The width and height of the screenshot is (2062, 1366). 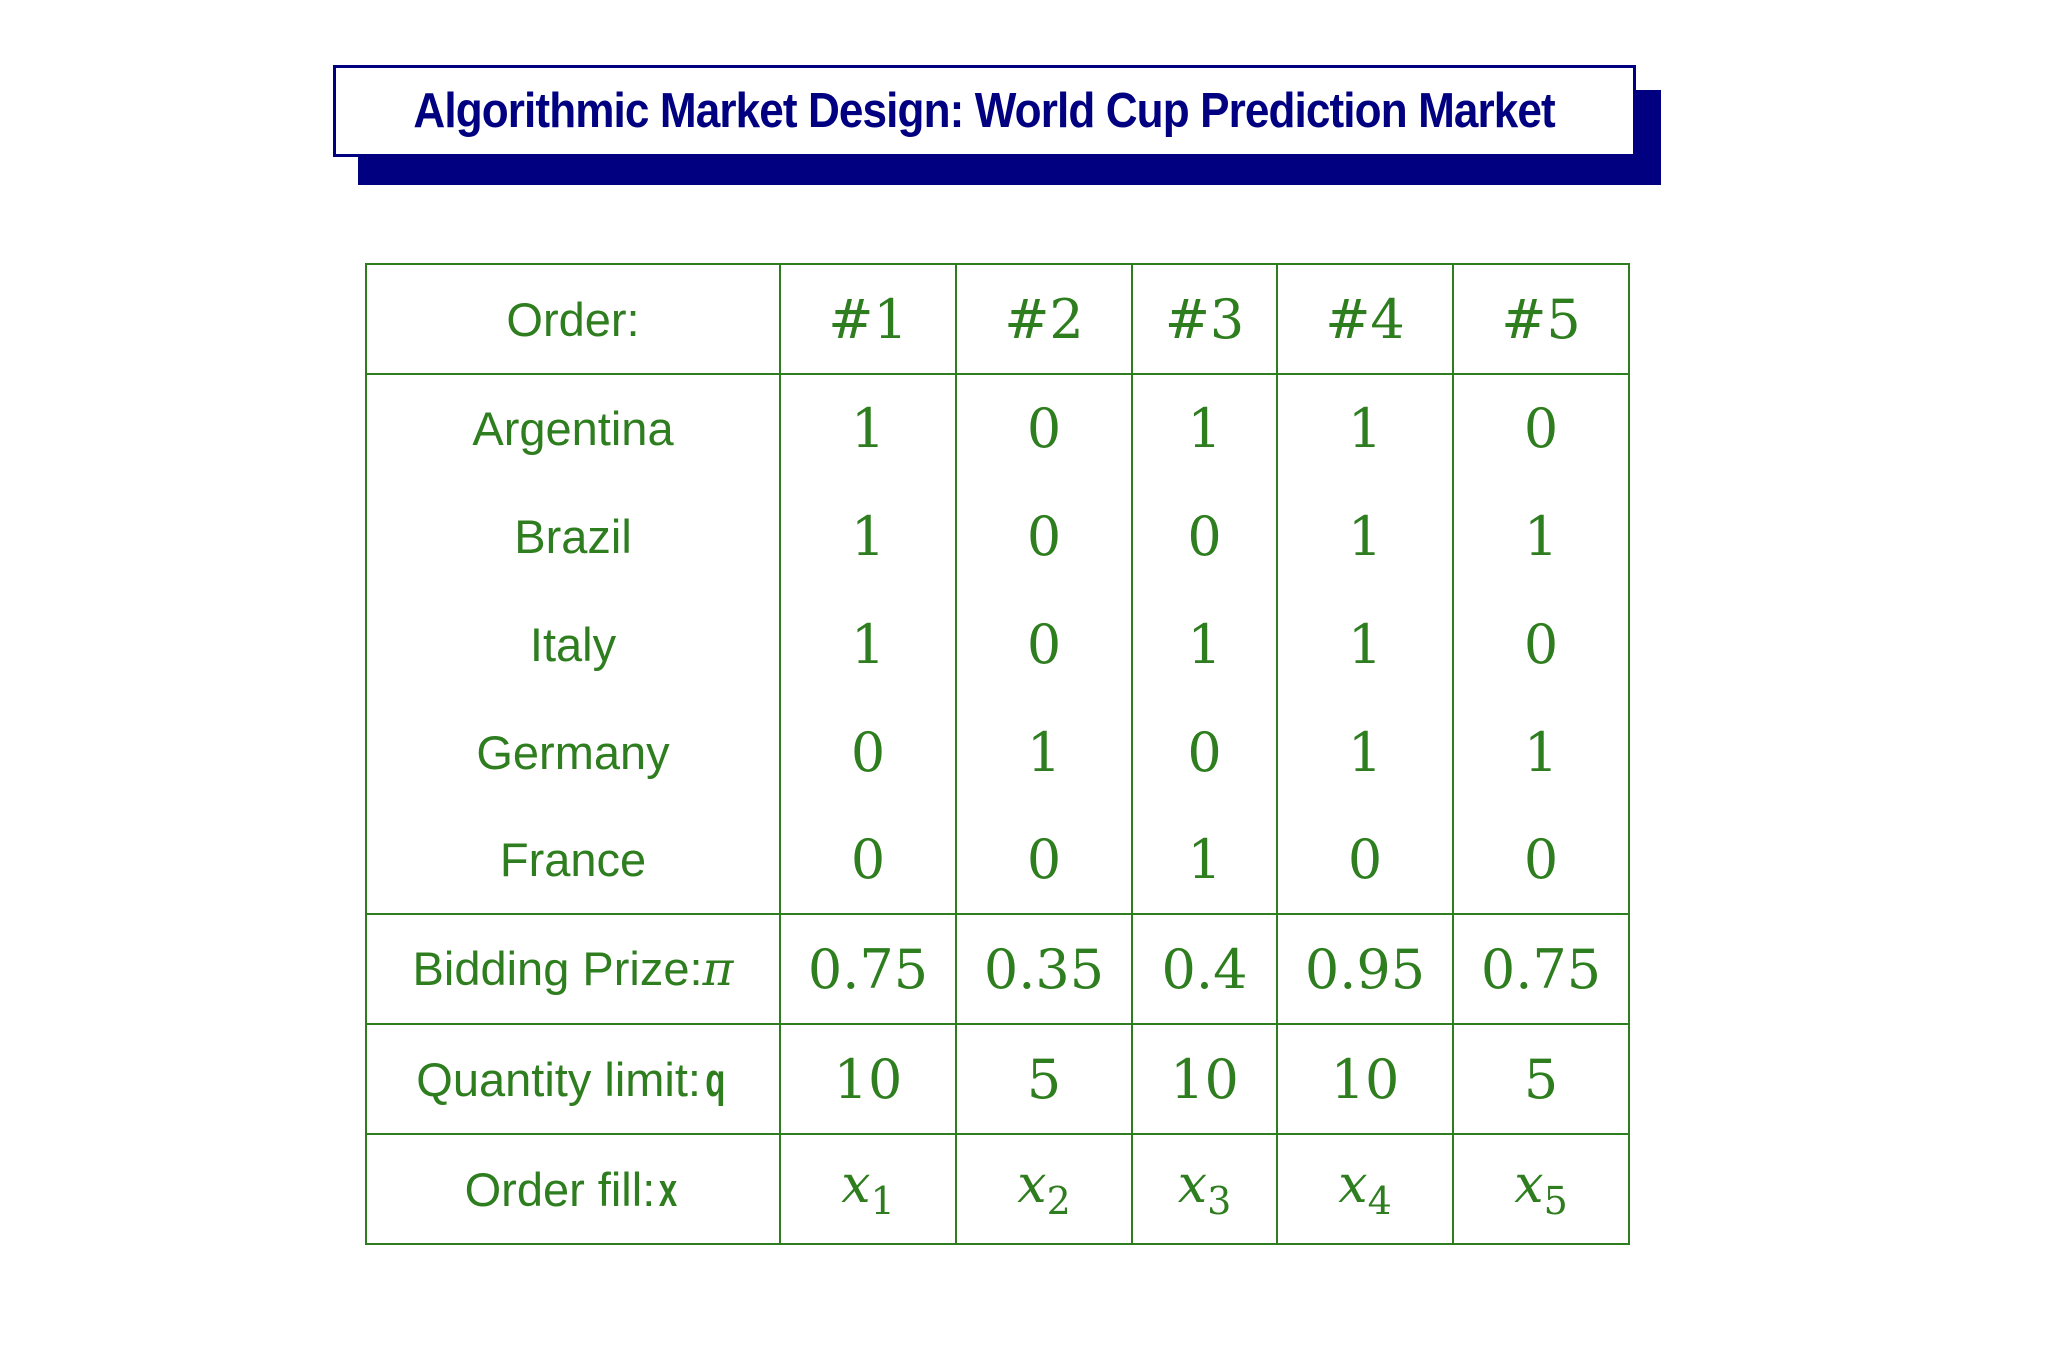 I want to click on table-cell: x1, so click(x=868, y=1189).